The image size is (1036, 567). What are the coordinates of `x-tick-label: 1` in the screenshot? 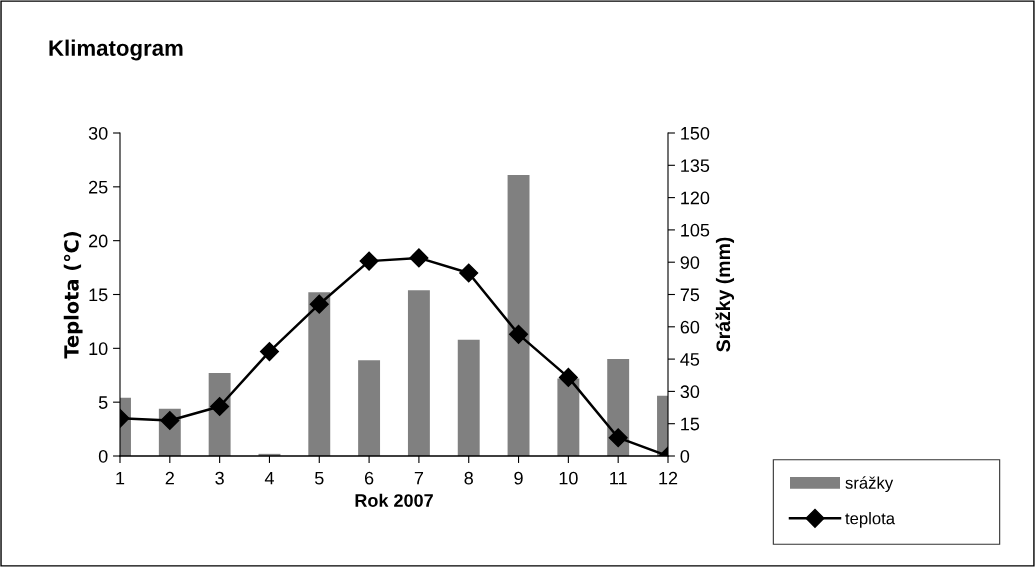 It's located at (120, 478).